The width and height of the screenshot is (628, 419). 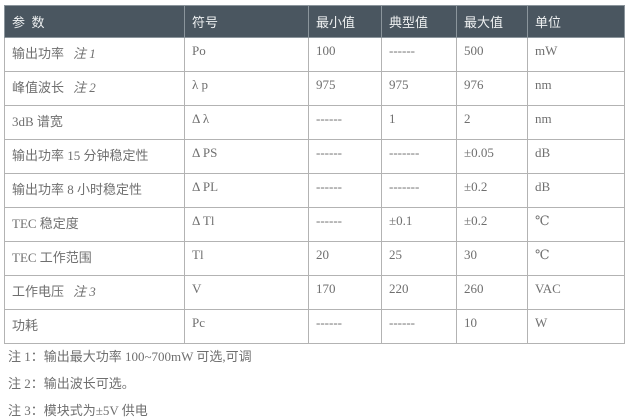 What do you see at coordinates (492, 54) in the screenshot?
I see `max-cell: 500` at bounding box center [492, 54].